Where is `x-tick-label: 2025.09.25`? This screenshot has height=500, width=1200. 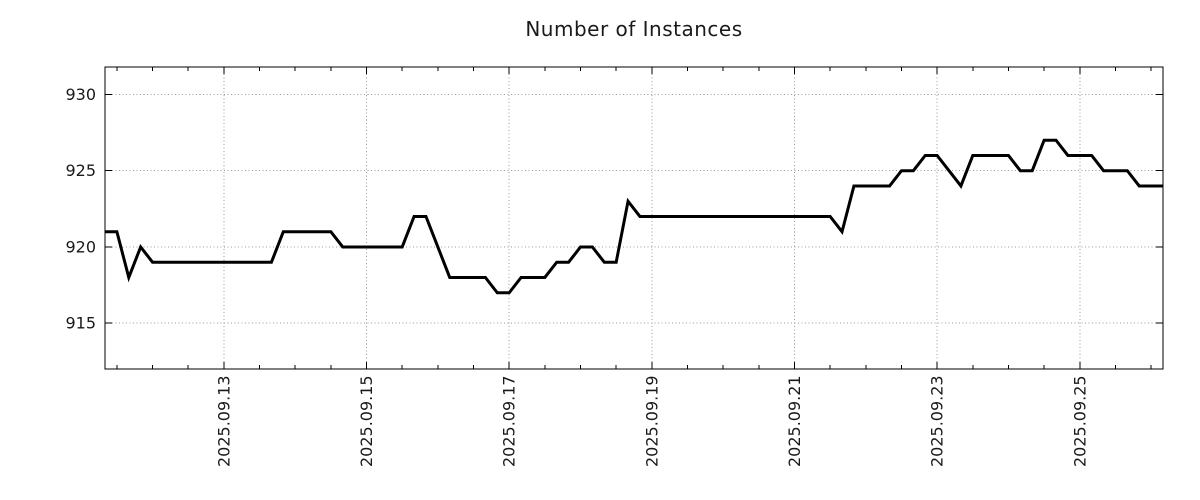
x-tick-label: 2025.09.25 is located at coordinates (1079, 421).